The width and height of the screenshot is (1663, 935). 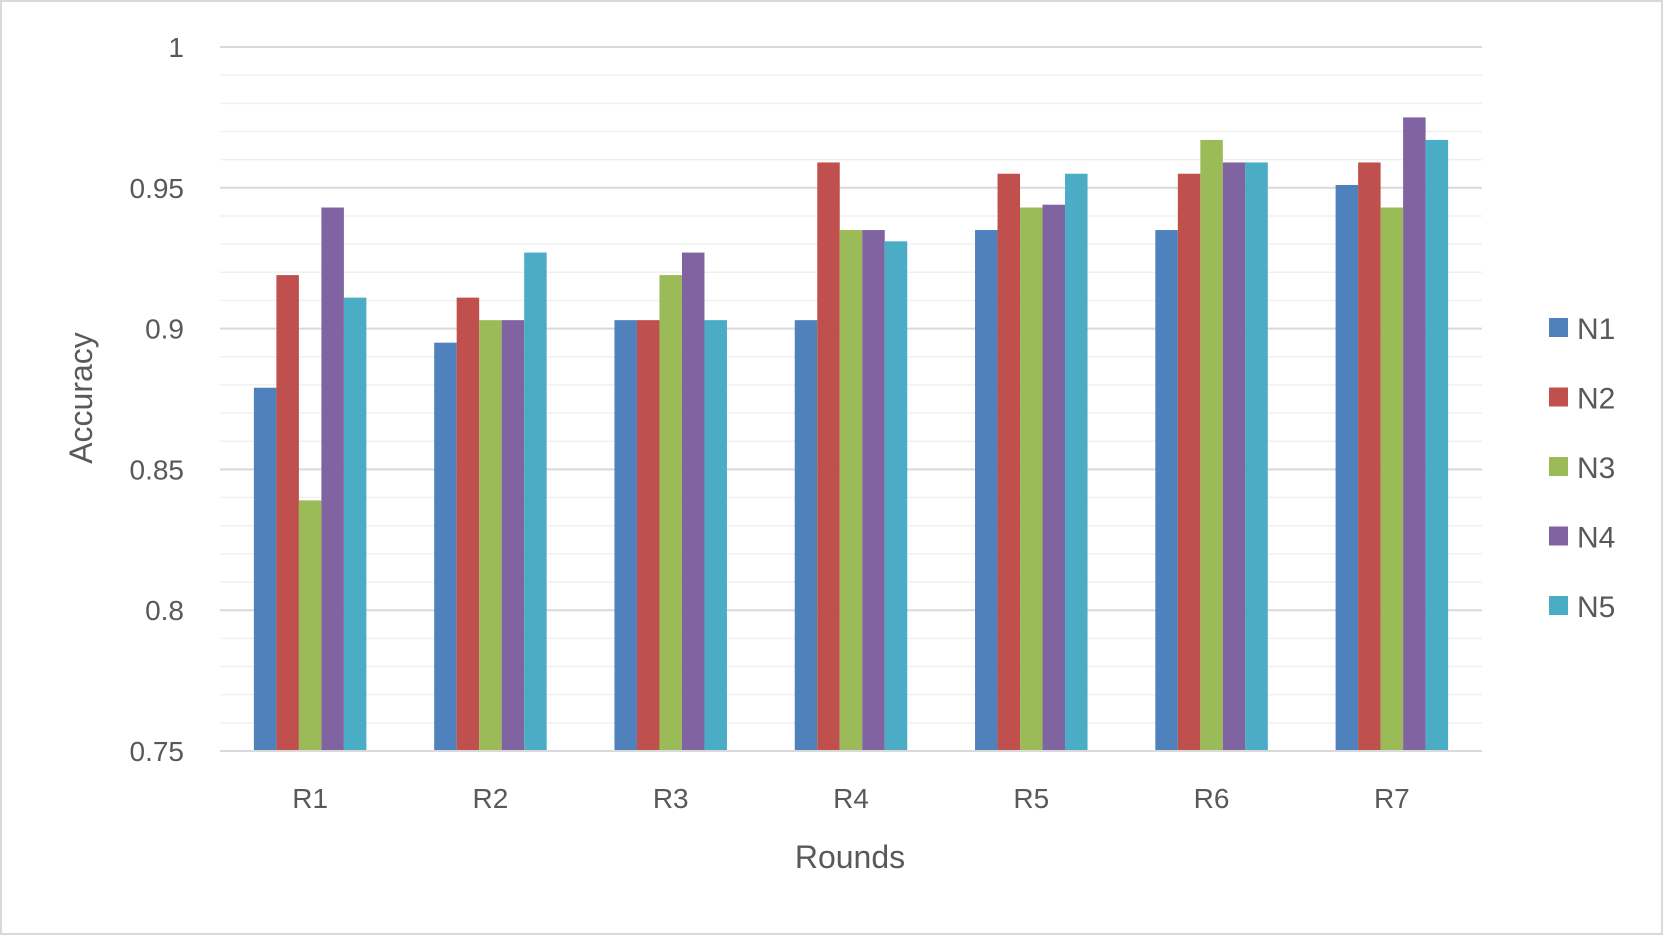 What do you see at coordinates (445, 546) in the screenshot?
I see `bar-r2-n1` at bounding box center [445, 546].